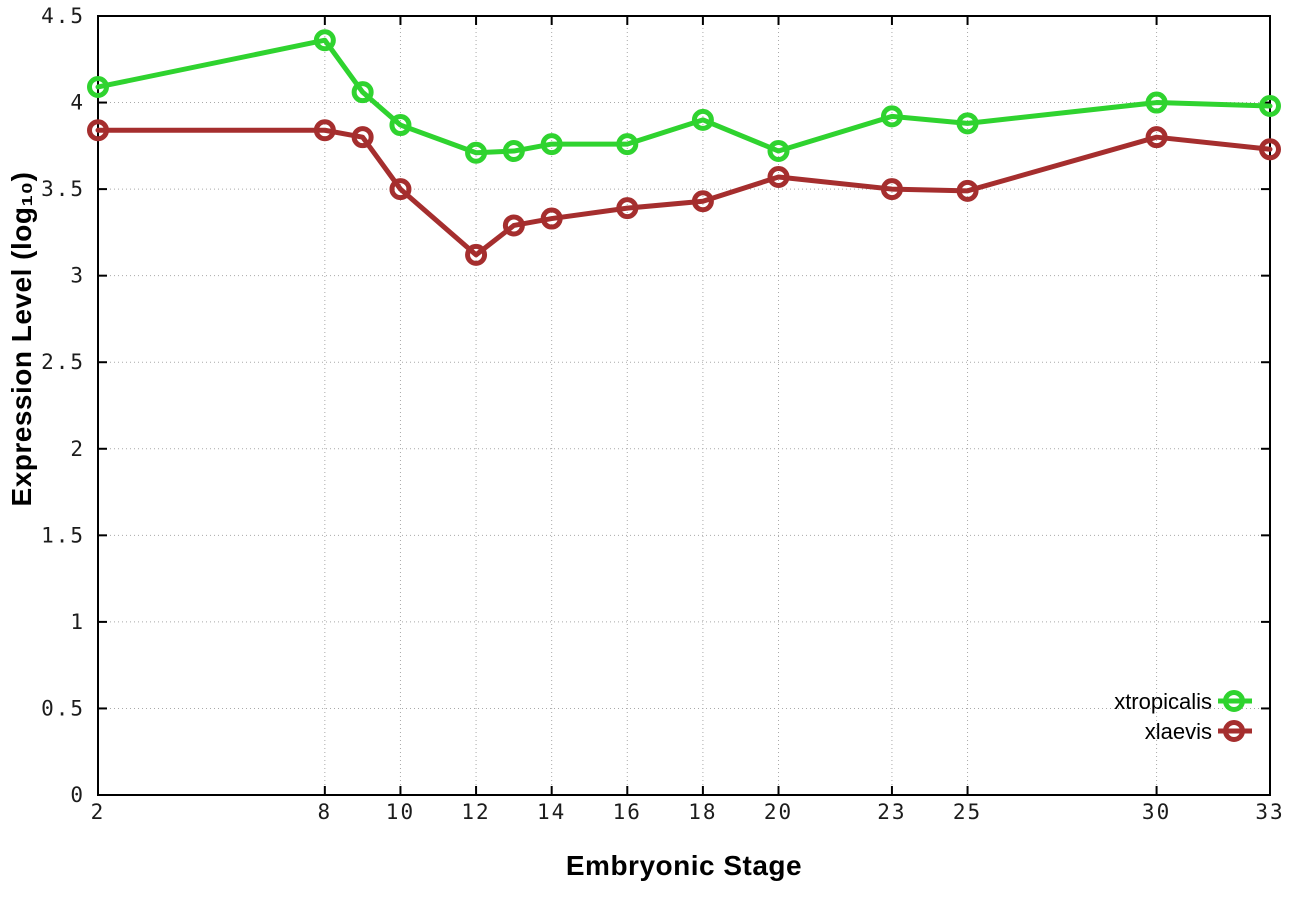 The image size is (1296, 907). I want to click on series-xtropicalis, so click(684, 96).